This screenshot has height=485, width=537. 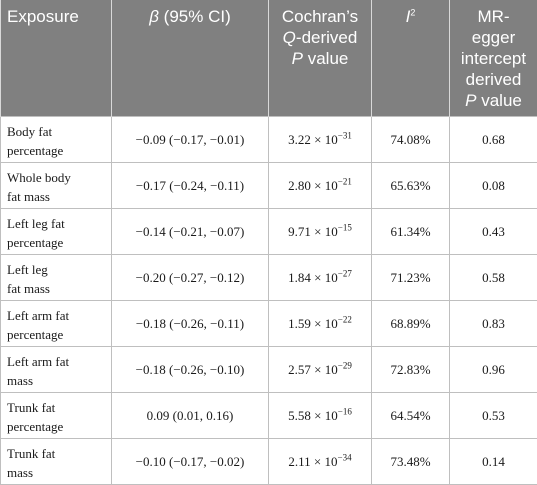 I want to click on header-cochran-line3: P value, so click(x=320, y=58).